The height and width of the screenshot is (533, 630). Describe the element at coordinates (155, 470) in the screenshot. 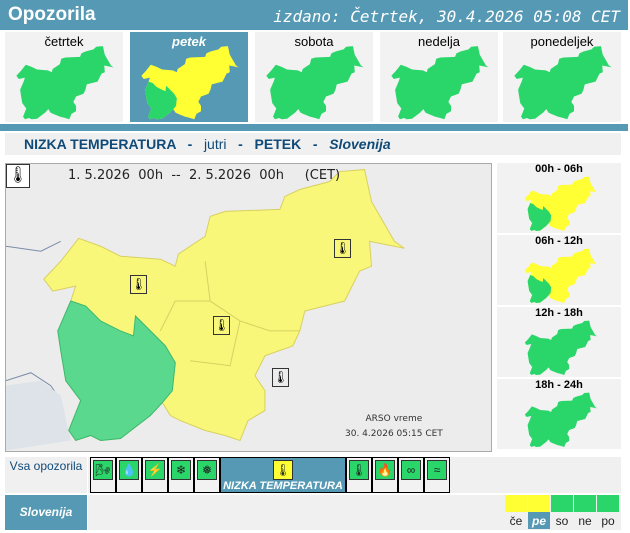

I see `thunderstorm-icon: ⚡` at that location.